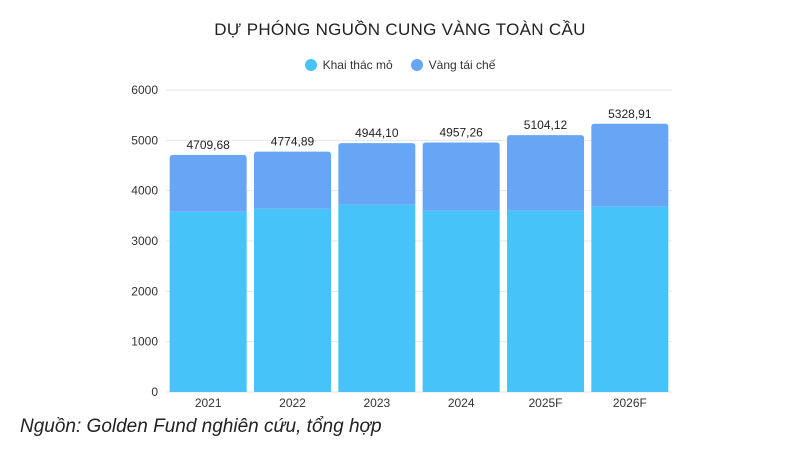  What do you see at coordinates (377, 133) in the screenshot?
I see `bar-total-label: 4944,10` at bounding box center [377, 133].